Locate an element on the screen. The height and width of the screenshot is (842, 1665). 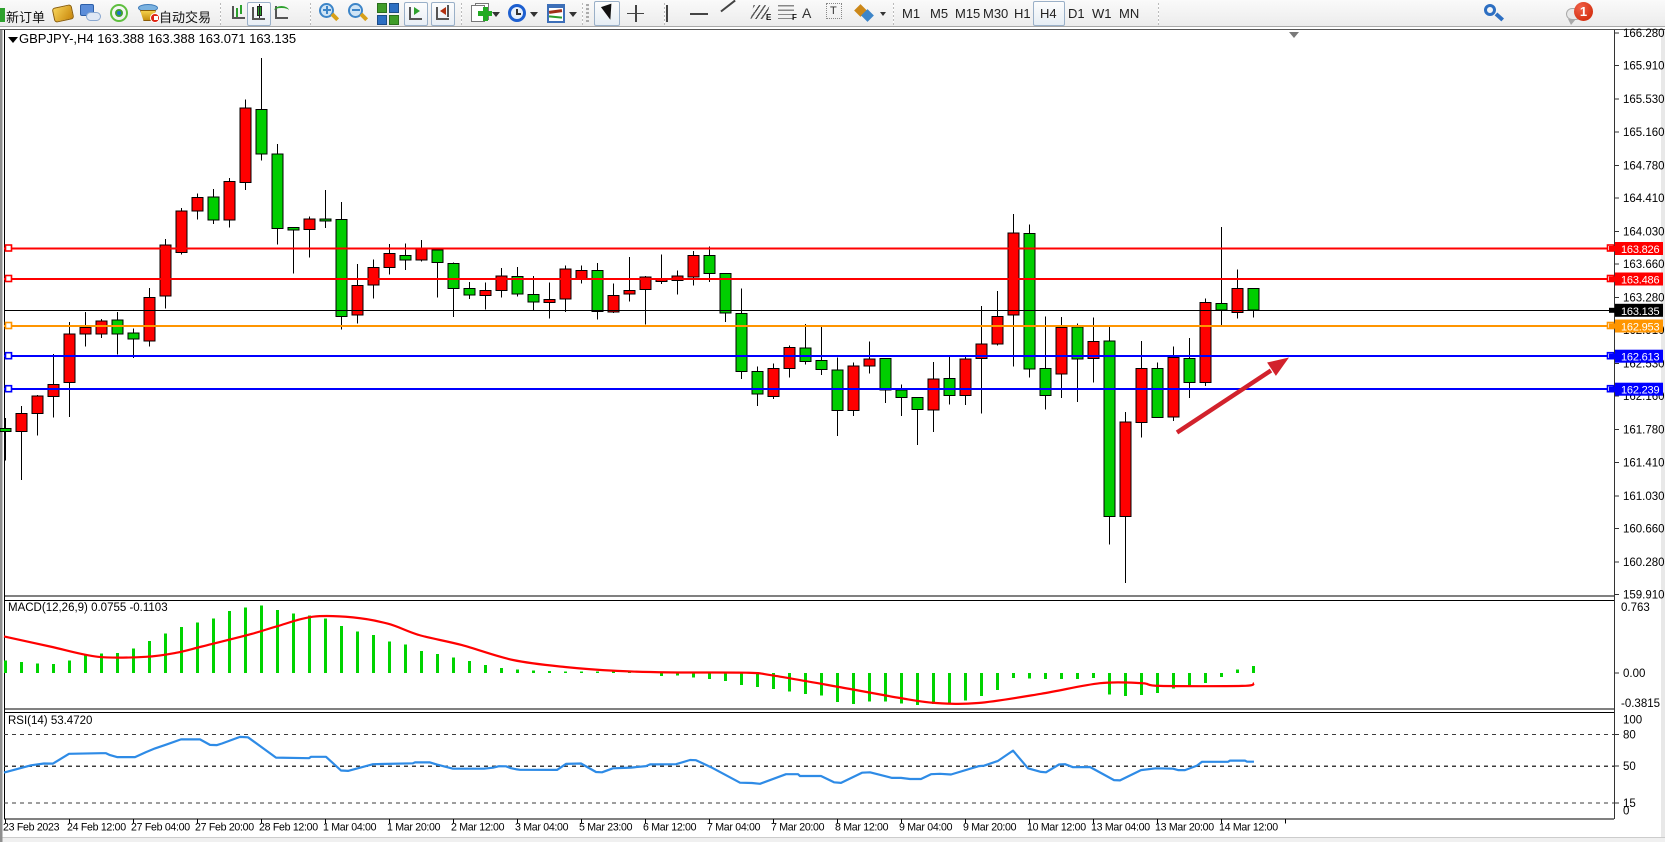
svg-text: 27 Feb 20:00 is located at coordinates (224, 828).